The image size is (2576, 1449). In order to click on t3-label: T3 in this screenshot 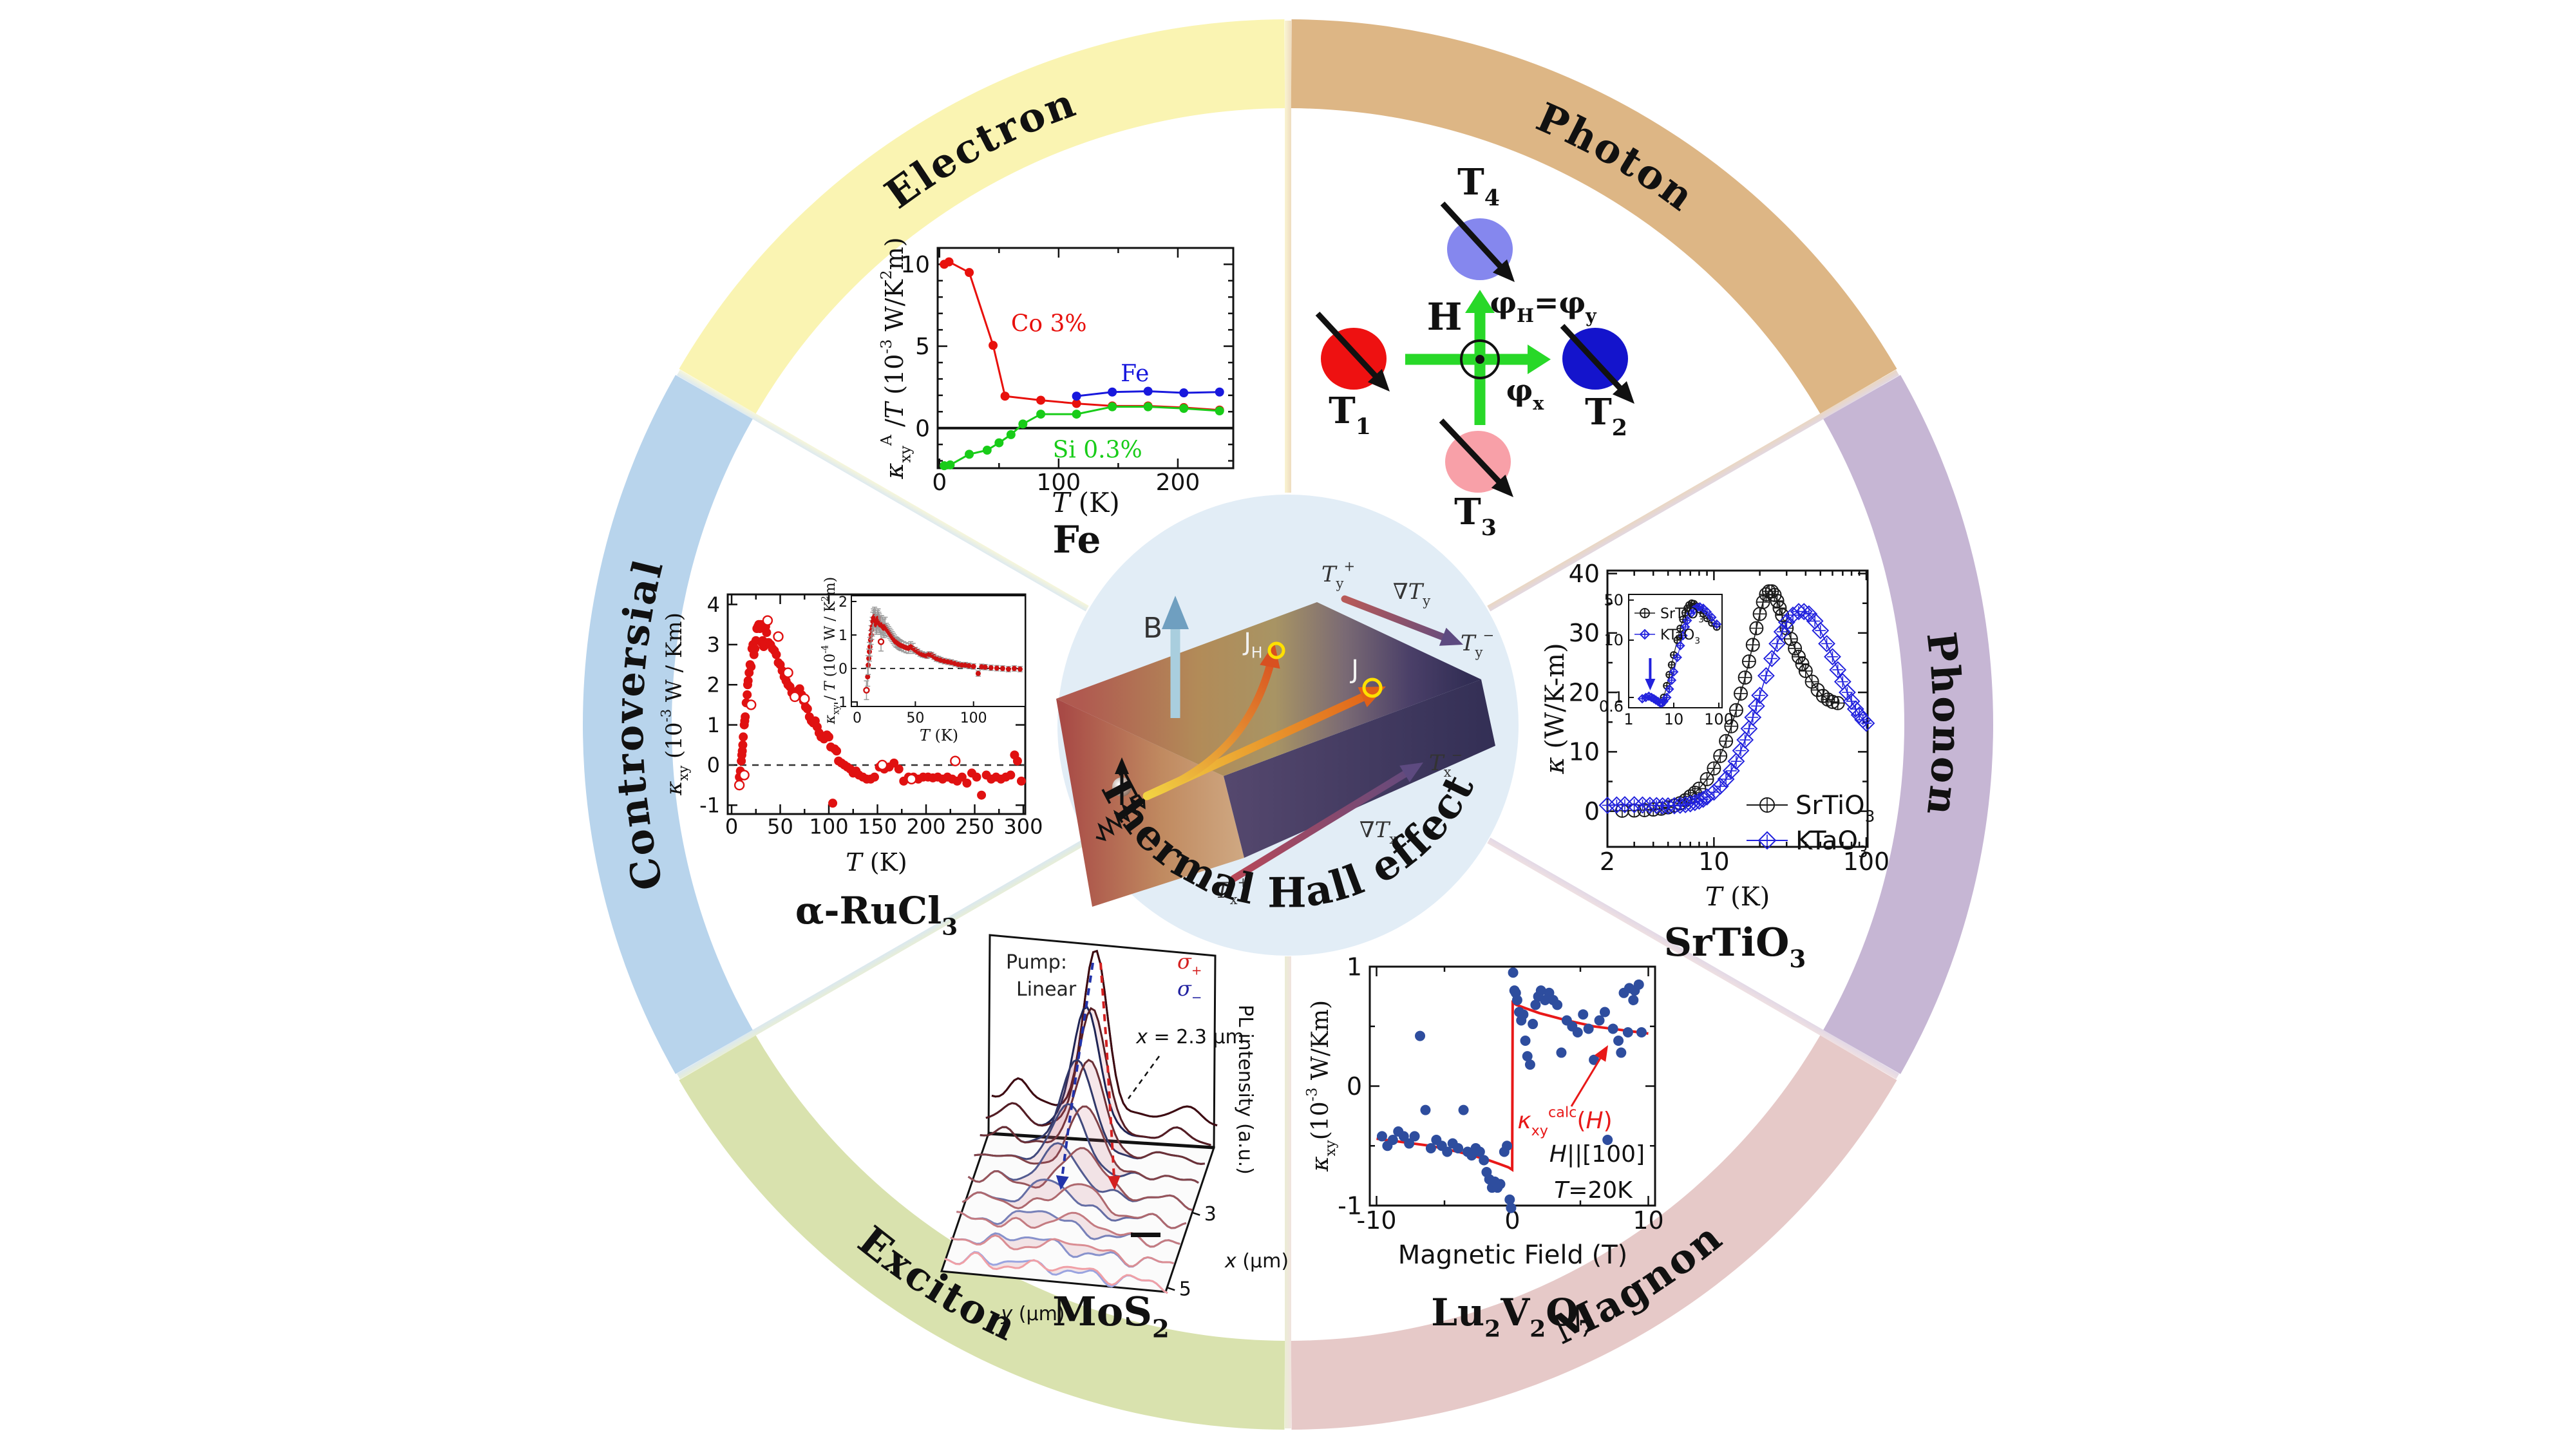, I will do `click(1475, 516)`.